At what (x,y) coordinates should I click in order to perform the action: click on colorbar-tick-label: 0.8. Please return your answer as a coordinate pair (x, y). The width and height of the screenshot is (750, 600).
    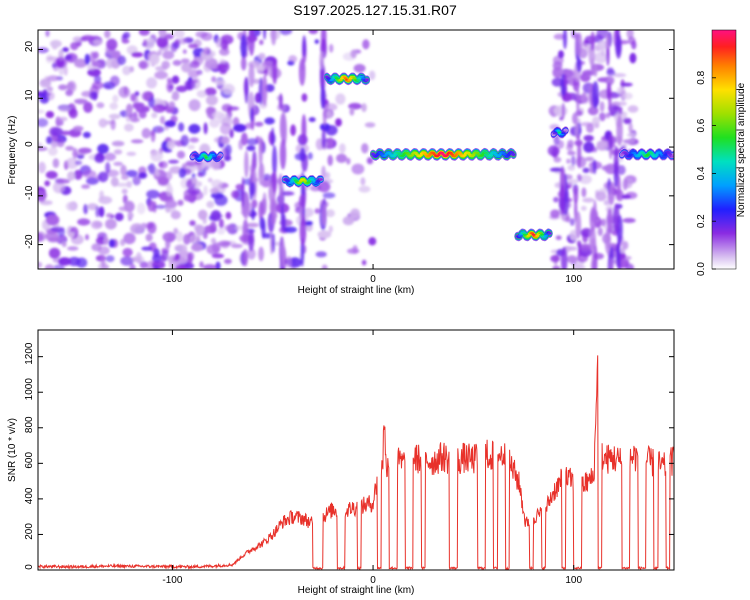
    Looking at the image, I should click on (701, 77).